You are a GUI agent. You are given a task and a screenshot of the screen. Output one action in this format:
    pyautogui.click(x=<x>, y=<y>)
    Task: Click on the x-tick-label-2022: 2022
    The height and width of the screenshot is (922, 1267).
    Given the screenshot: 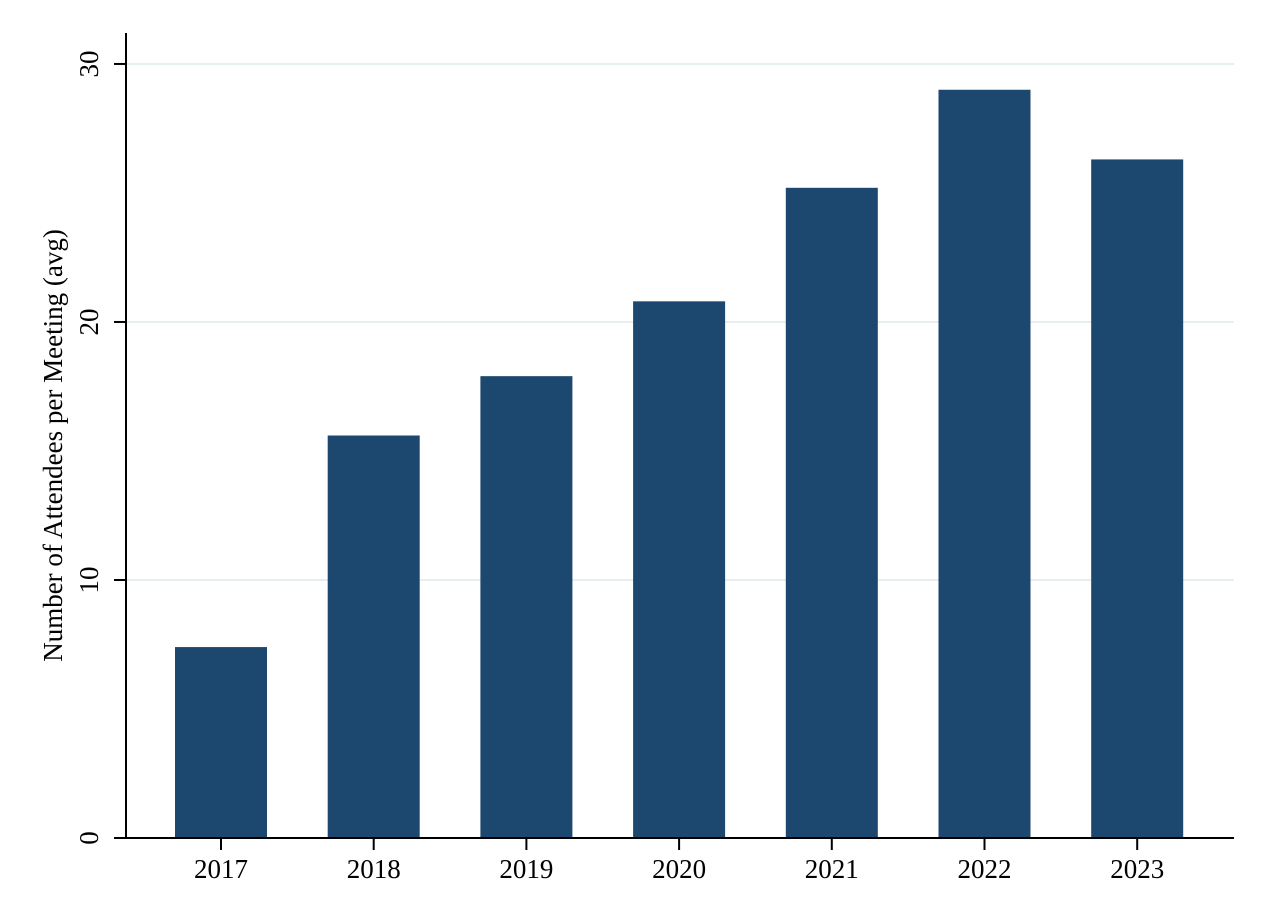 What is the action you would take?
    pyautogui.click(x=985, y=869)
    